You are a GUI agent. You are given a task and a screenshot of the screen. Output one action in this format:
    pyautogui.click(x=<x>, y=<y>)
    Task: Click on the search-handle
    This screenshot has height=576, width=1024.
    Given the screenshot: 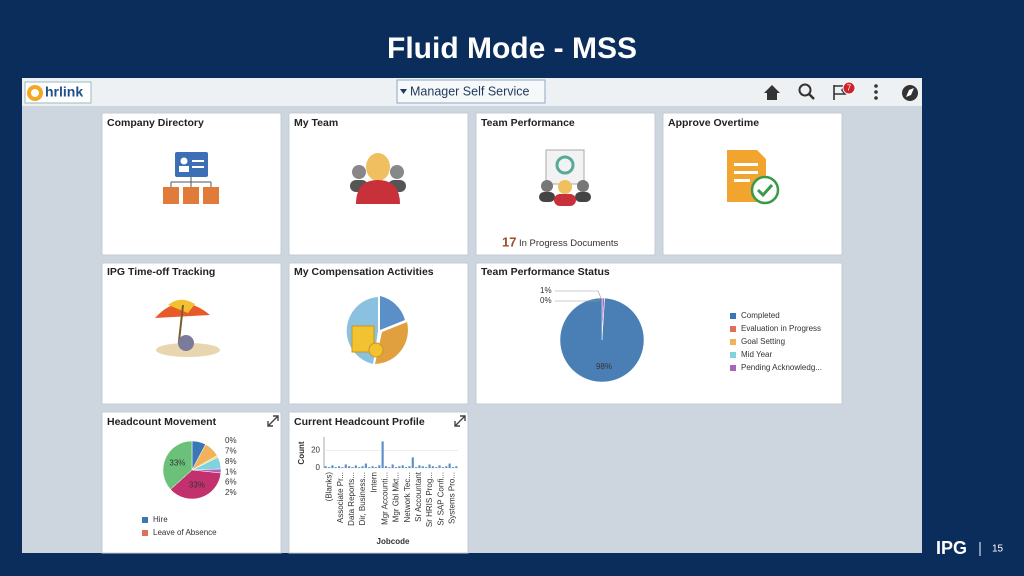 What is the action you would take?
    pyautogui.click(x=811, y=96)
    